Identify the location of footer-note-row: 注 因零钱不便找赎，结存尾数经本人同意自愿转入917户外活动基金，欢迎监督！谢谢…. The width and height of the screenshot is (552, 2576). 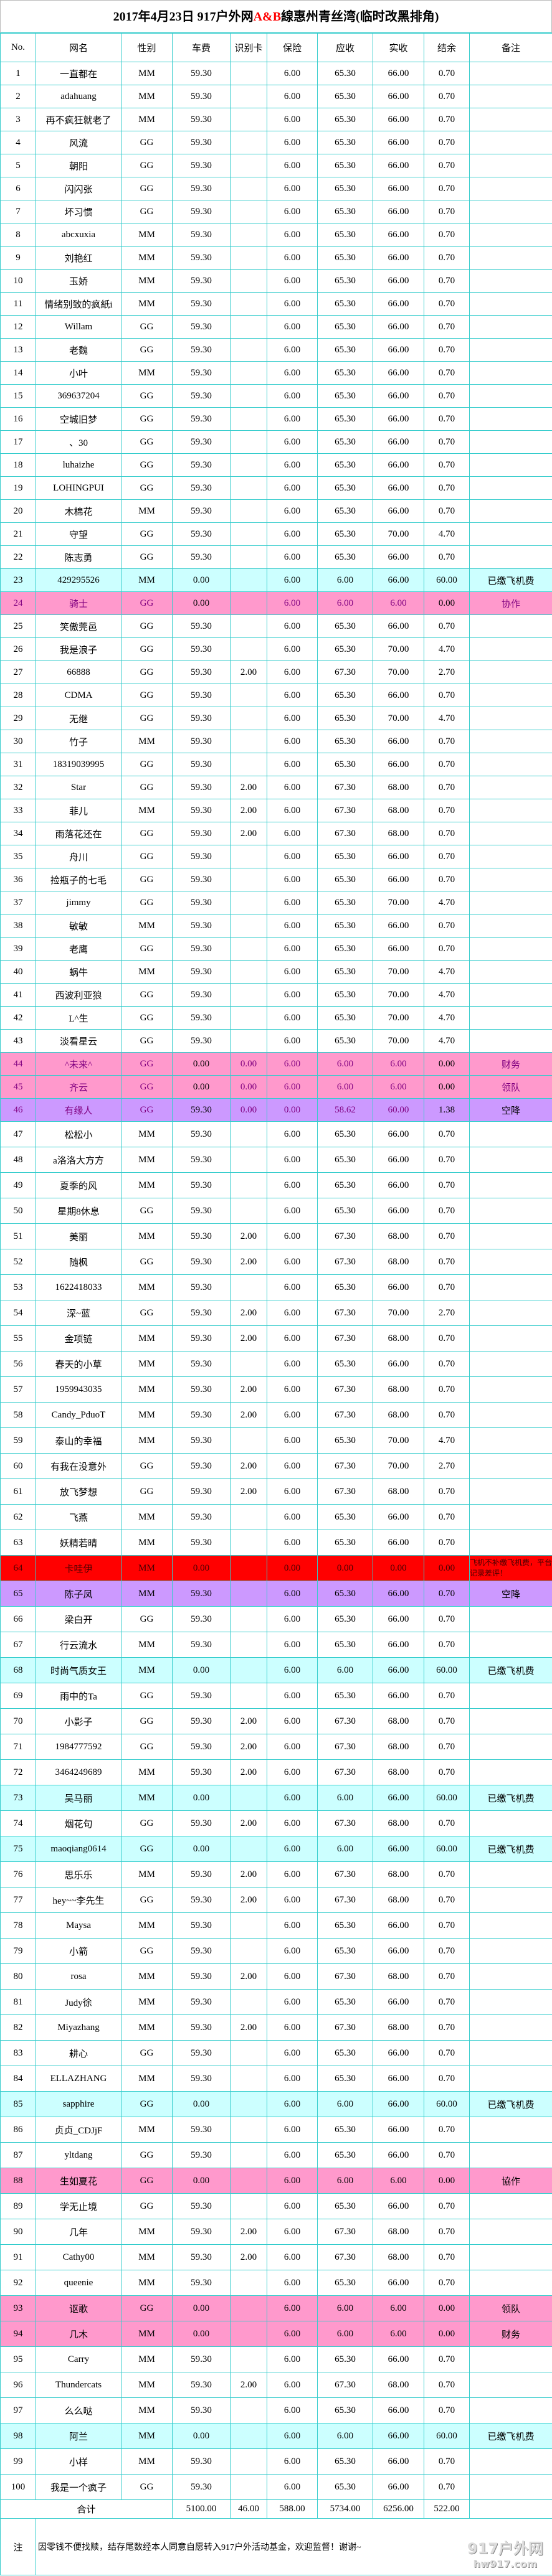
(276, 2546).